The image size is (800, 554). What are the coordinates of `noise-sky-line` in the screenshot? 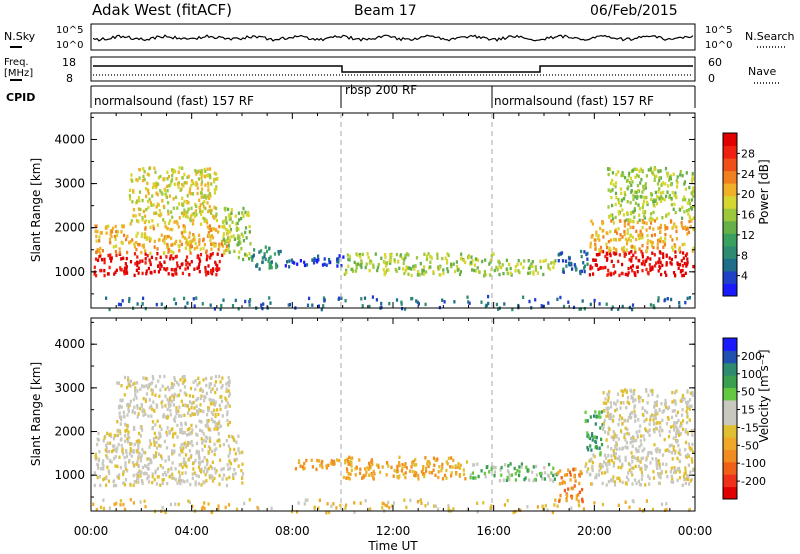 It's located at (393, 38).